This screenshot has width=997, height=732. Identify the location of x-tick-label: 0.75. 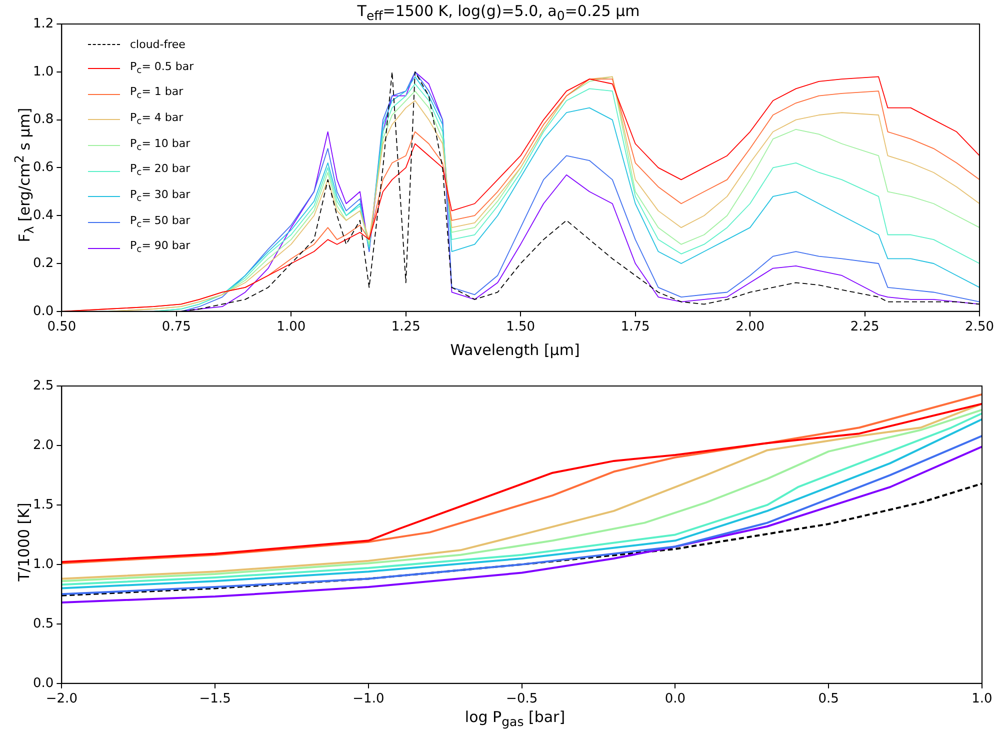
(176, 327).